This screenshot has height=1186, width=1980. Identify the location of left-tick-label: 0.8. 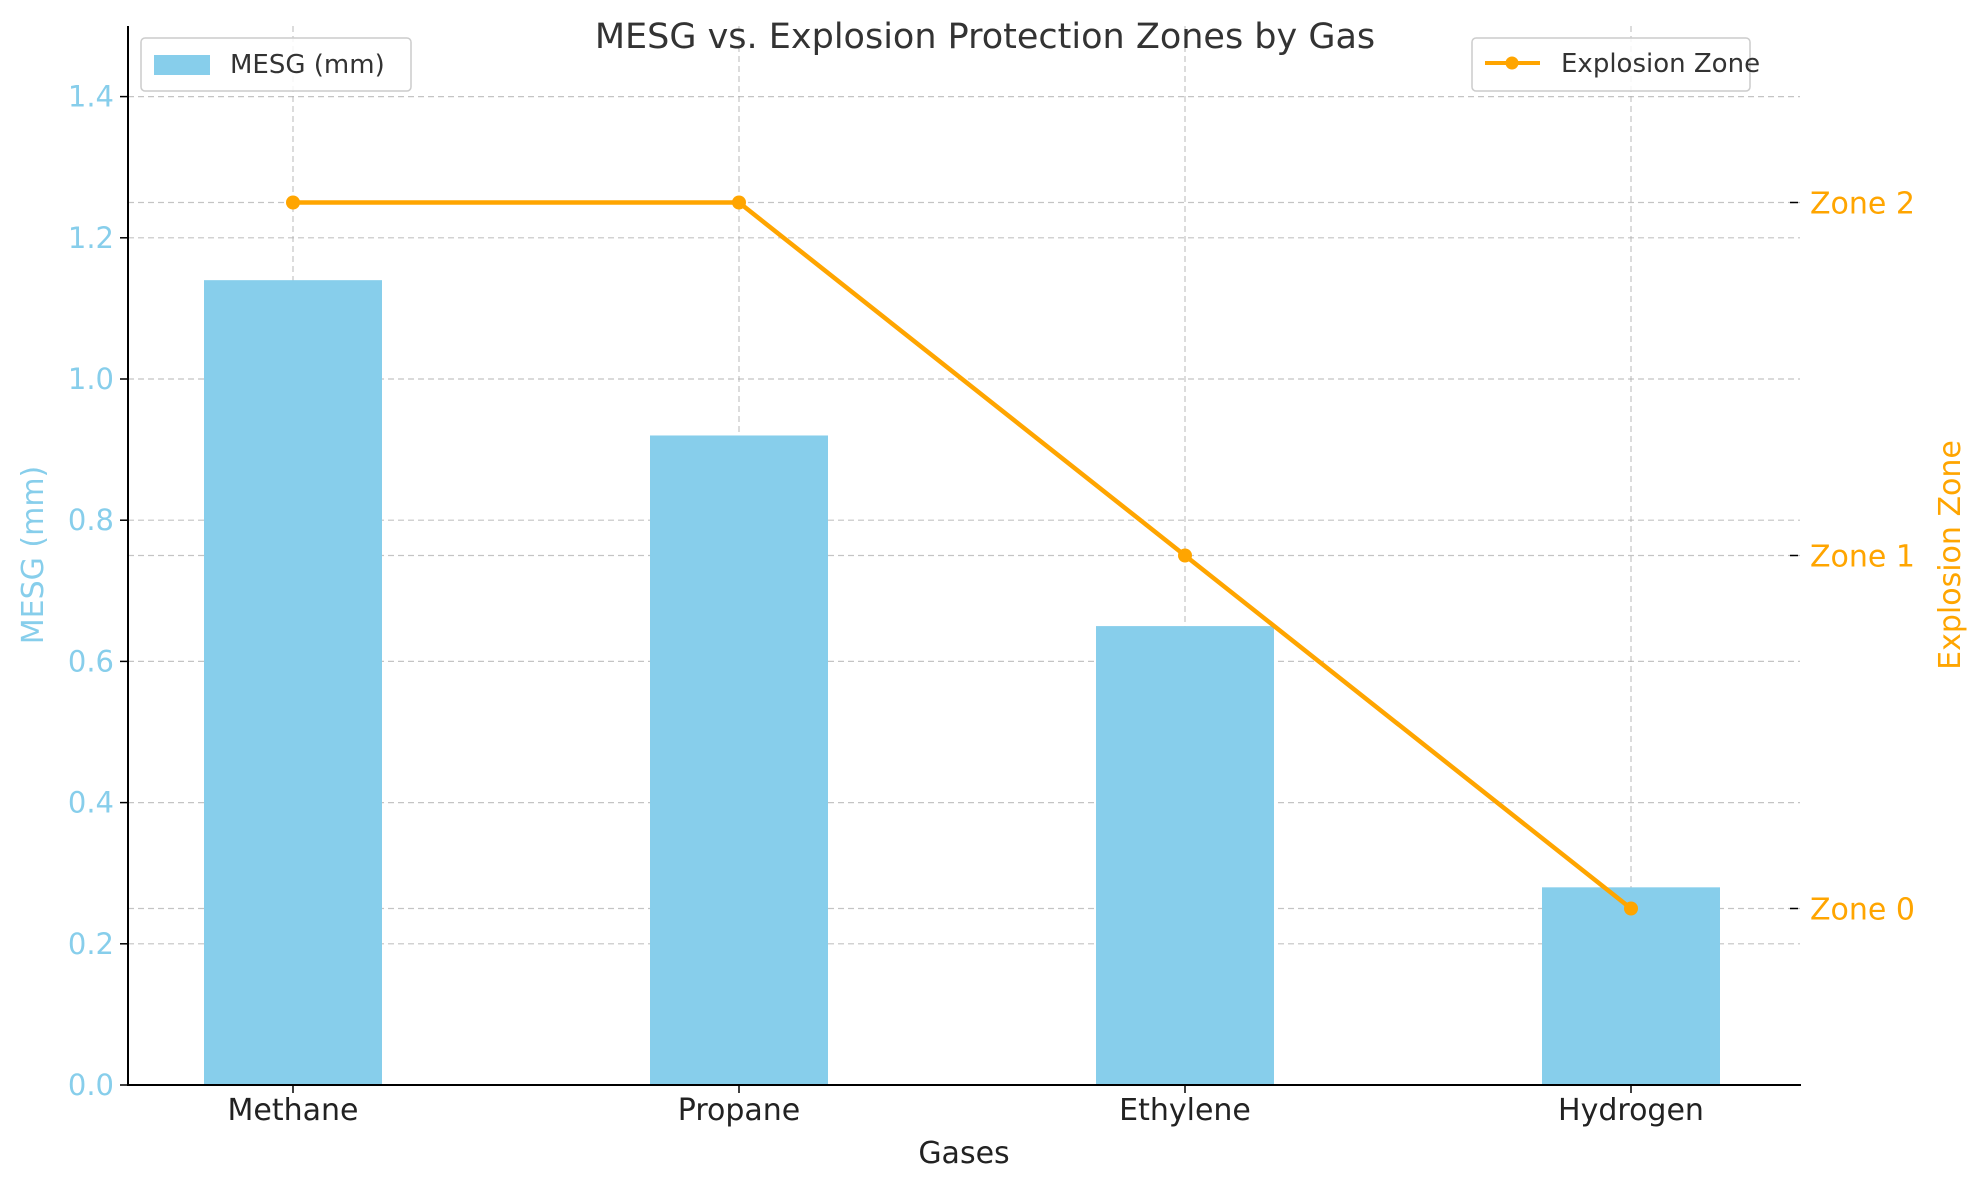
(91, 520).